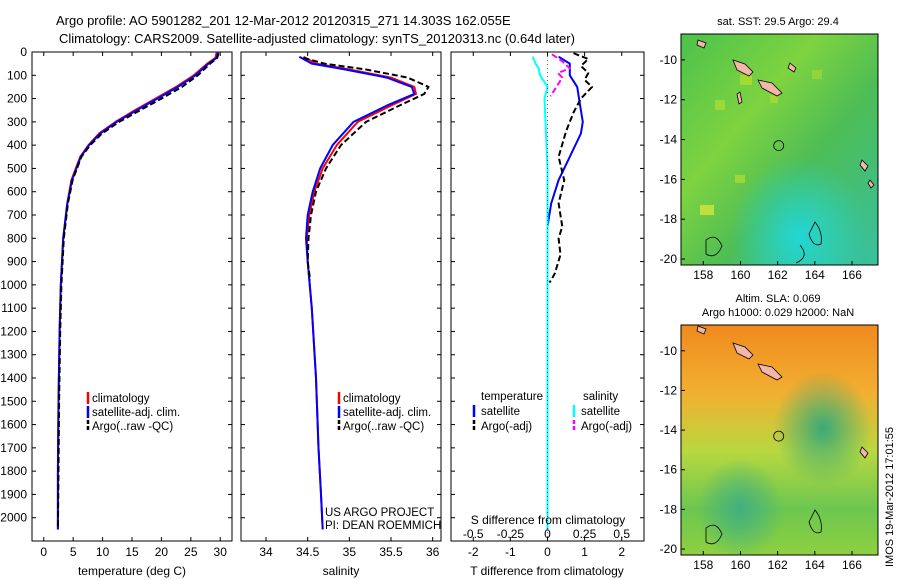  What do you see at coordinates (191, 552) in the screenshot?
I see `x-tick-label: 25` at bounding box center [191, 552].